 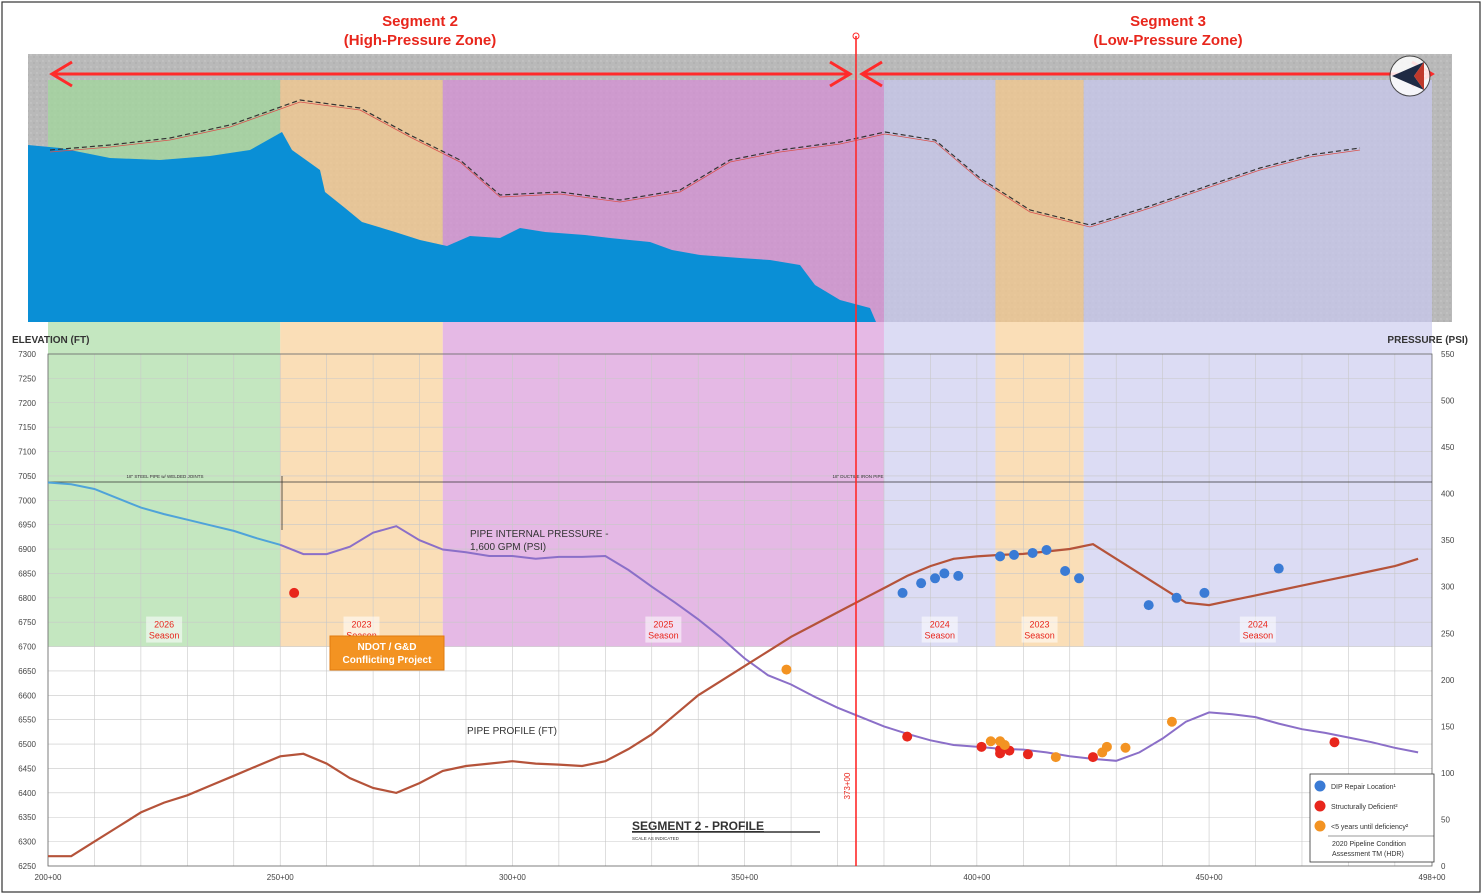 What do you see at coordinates (165, 476) in the screenshot?
I see `pipe-material-a-label: 18" STEEL PIPE w/ WELDED JOINTS` at bounding box center [165, 476].